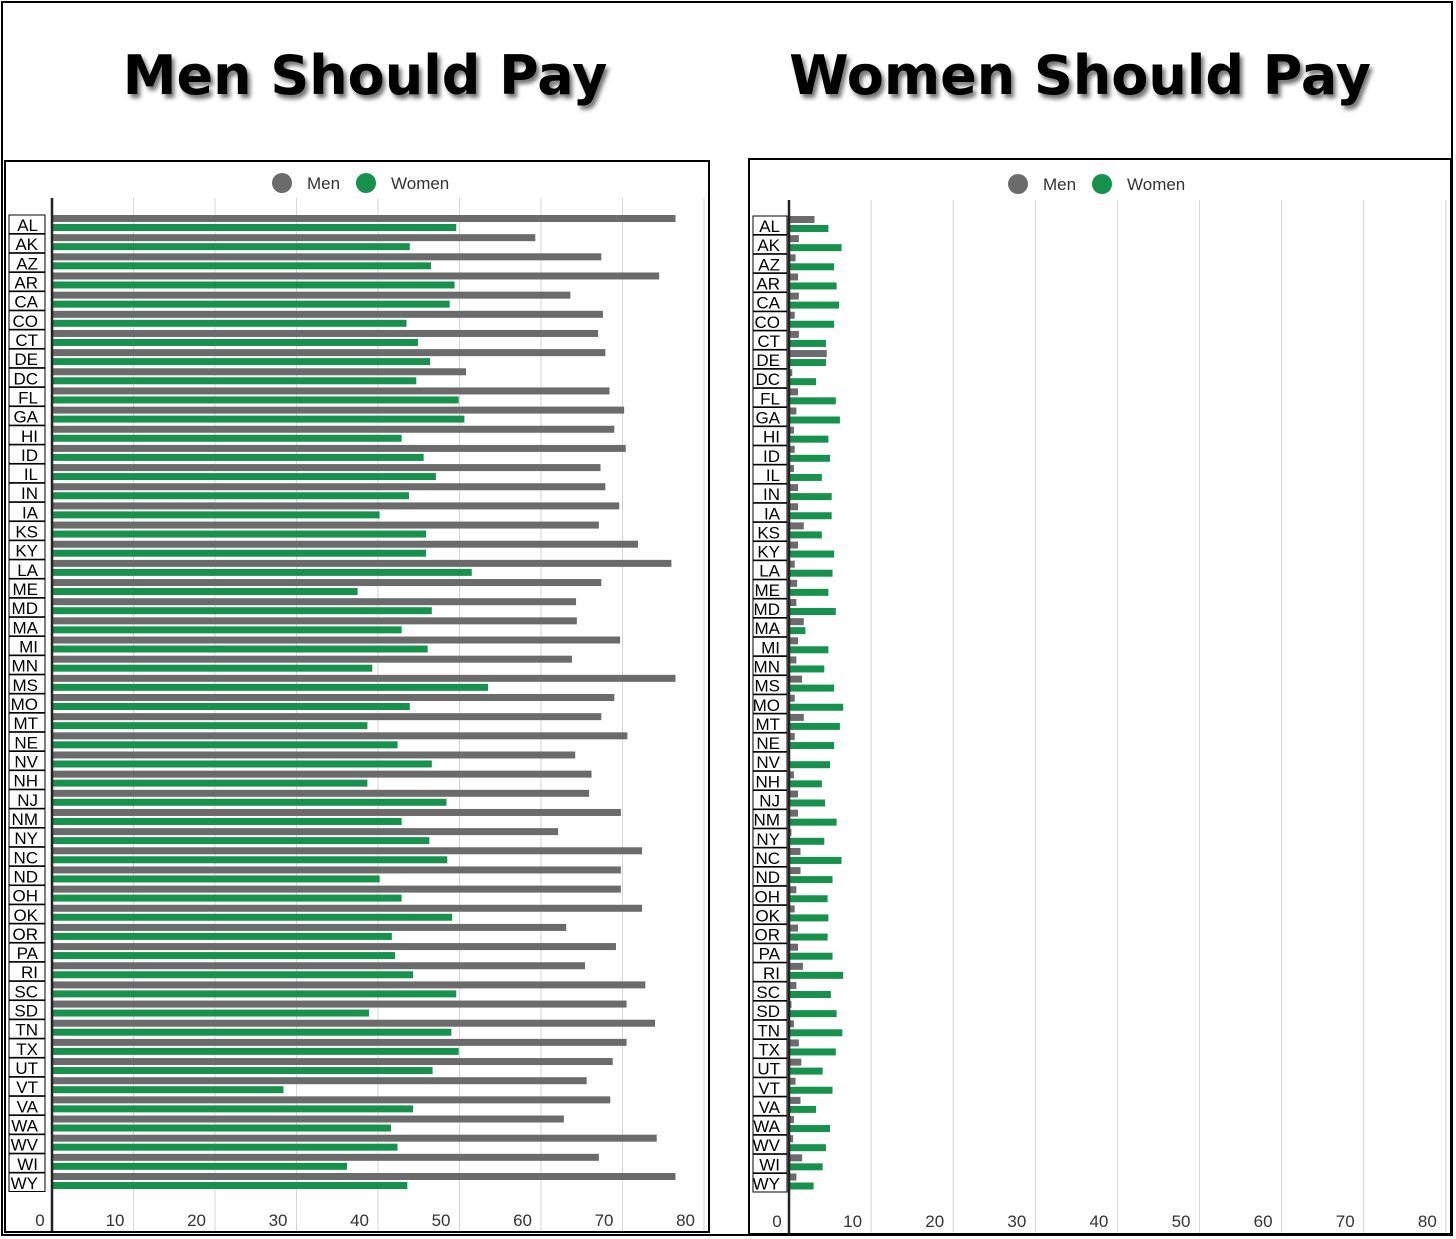 This screenshot has height=1239, width=1456. What do you see at coordinates (28, 647) in the screenshot?
I see `category-label: MI` at bounding box center [28, 647].